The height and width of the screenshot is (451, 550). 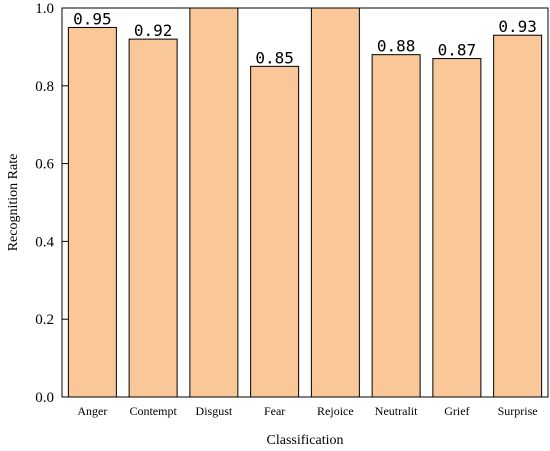 What do you see at coordinates (44, 165) in the screenshot?
I see `y-tick-label: 0.6` at bounding box center [44, 165].